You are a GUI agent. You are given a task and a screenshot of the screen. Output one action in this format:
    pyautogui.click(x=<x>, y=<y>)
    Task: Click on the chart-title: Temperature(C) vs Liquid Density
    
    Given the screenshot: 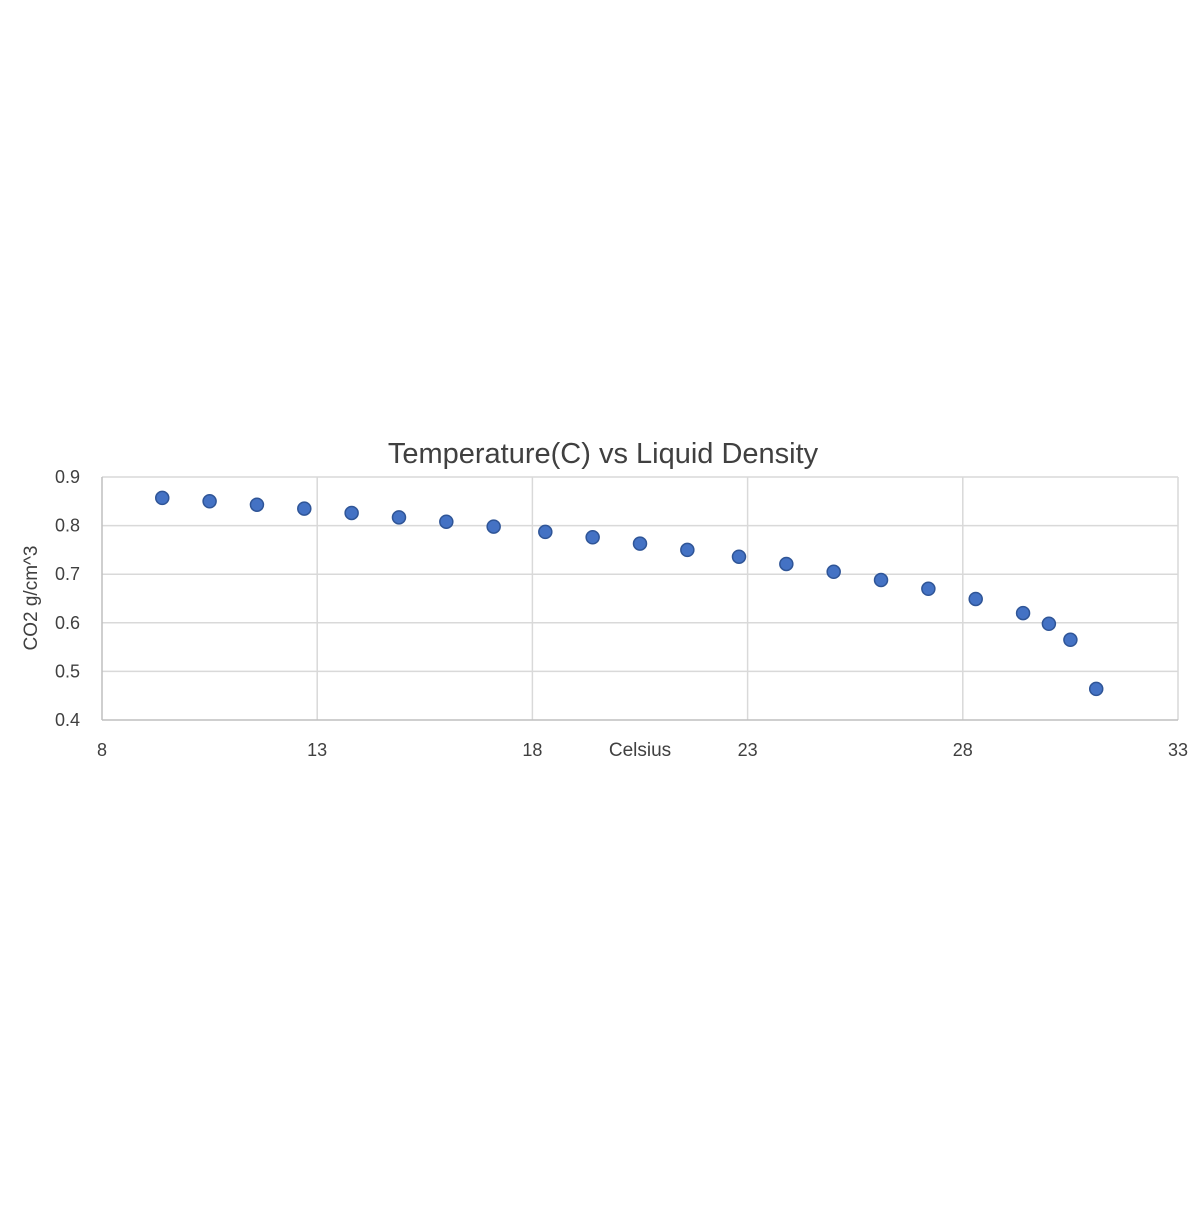 What is the action you would take?
    pyautogui.click(x=603, y=454)
    